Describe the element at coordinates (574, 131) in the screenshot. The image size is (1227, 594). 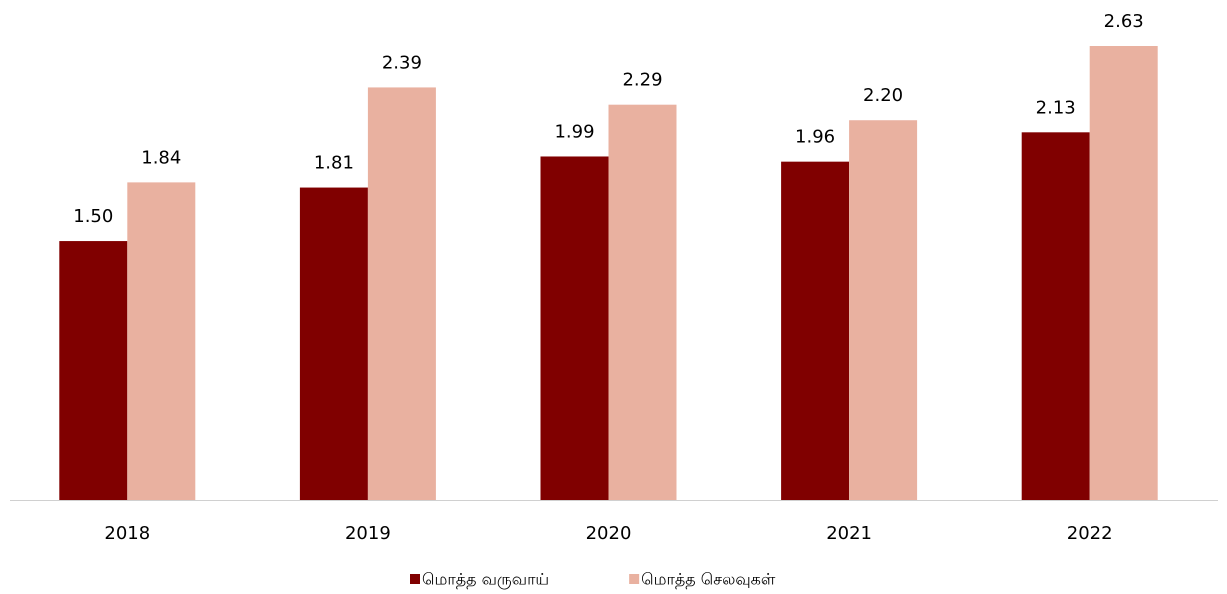
I see `data-label: 1.99` at that location.